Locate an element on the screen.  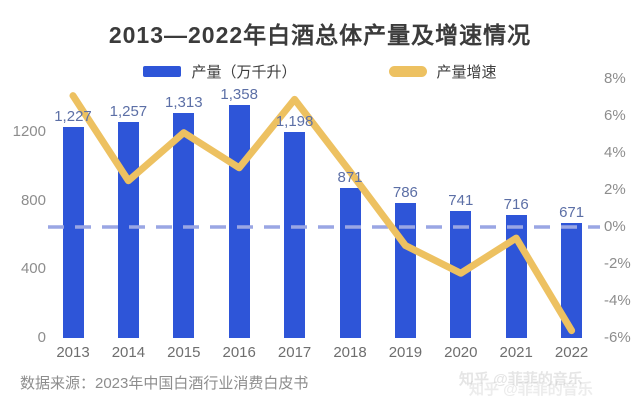
bar-value-label: 1,227 is located at coordinates (73, 117).